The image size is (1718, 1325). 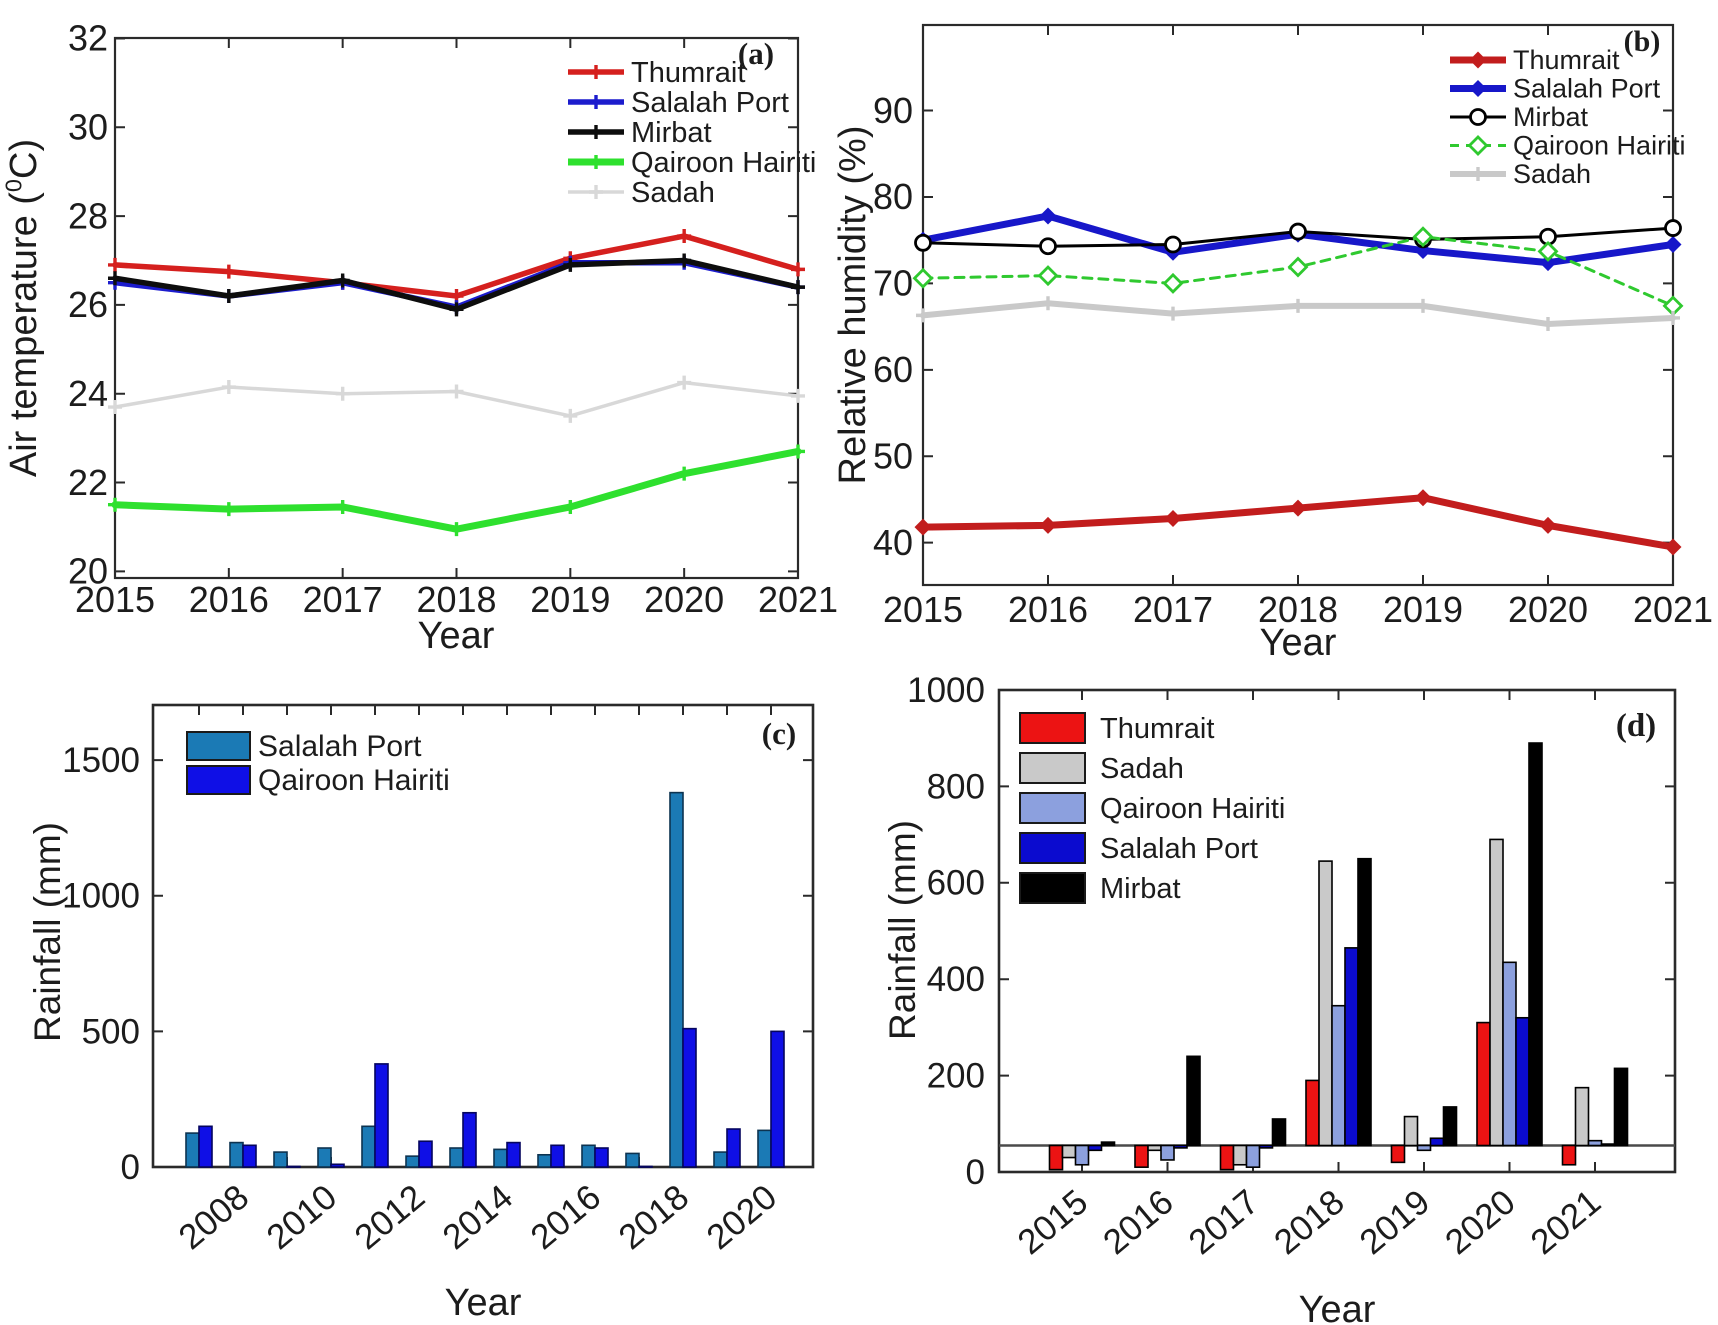 What do you see at coordinates (1069, 1151) in the screenshot?
I see `bar-2015-sadah` at bounding box center [1069, 1151].